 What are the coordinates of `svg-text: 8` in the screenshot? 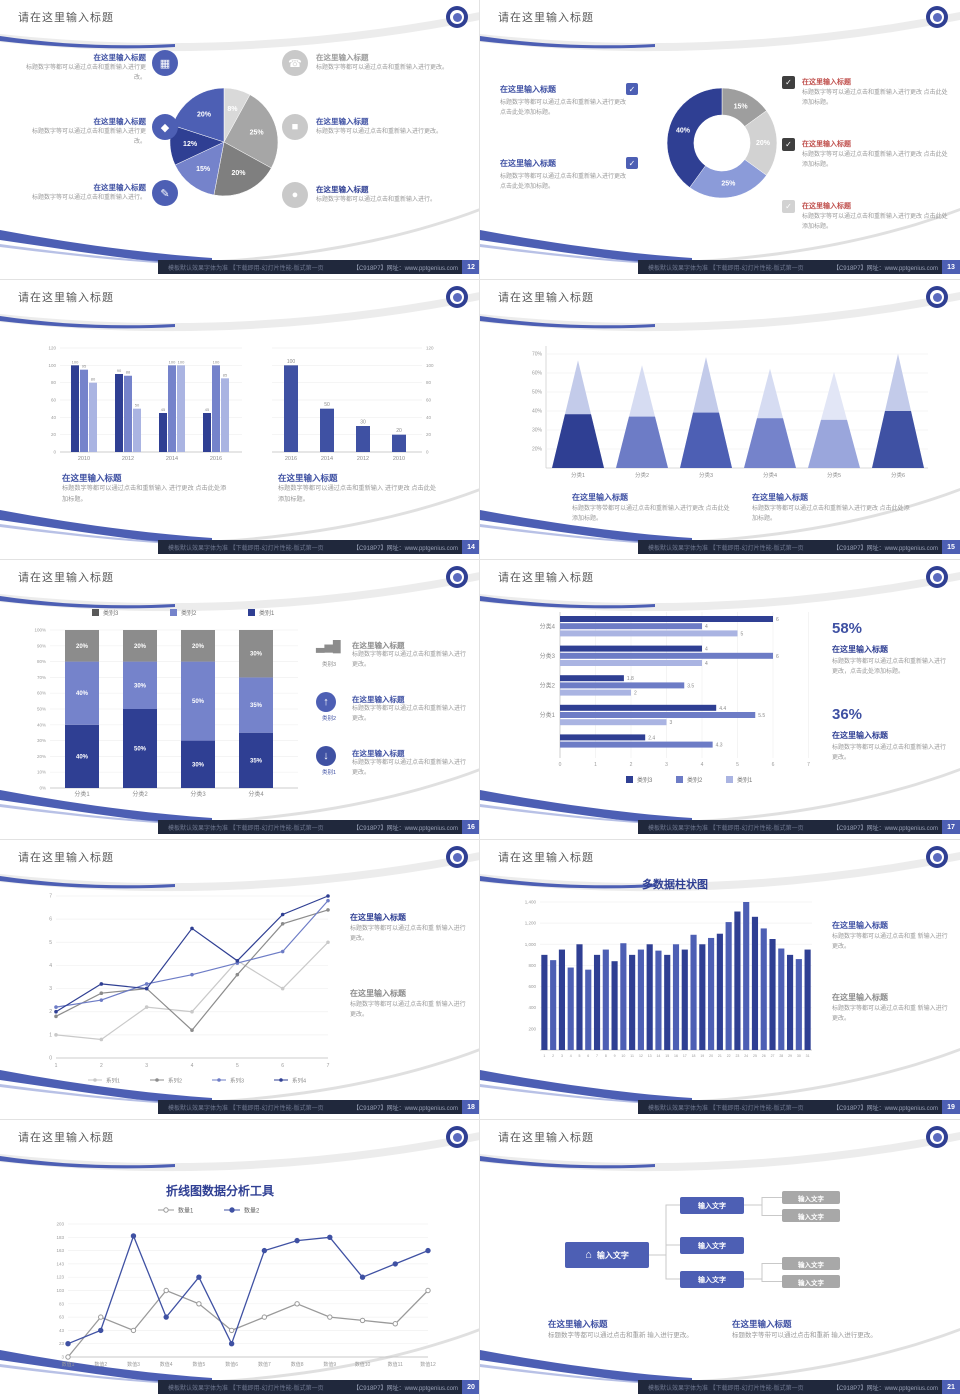 It's located at (606, 1056).